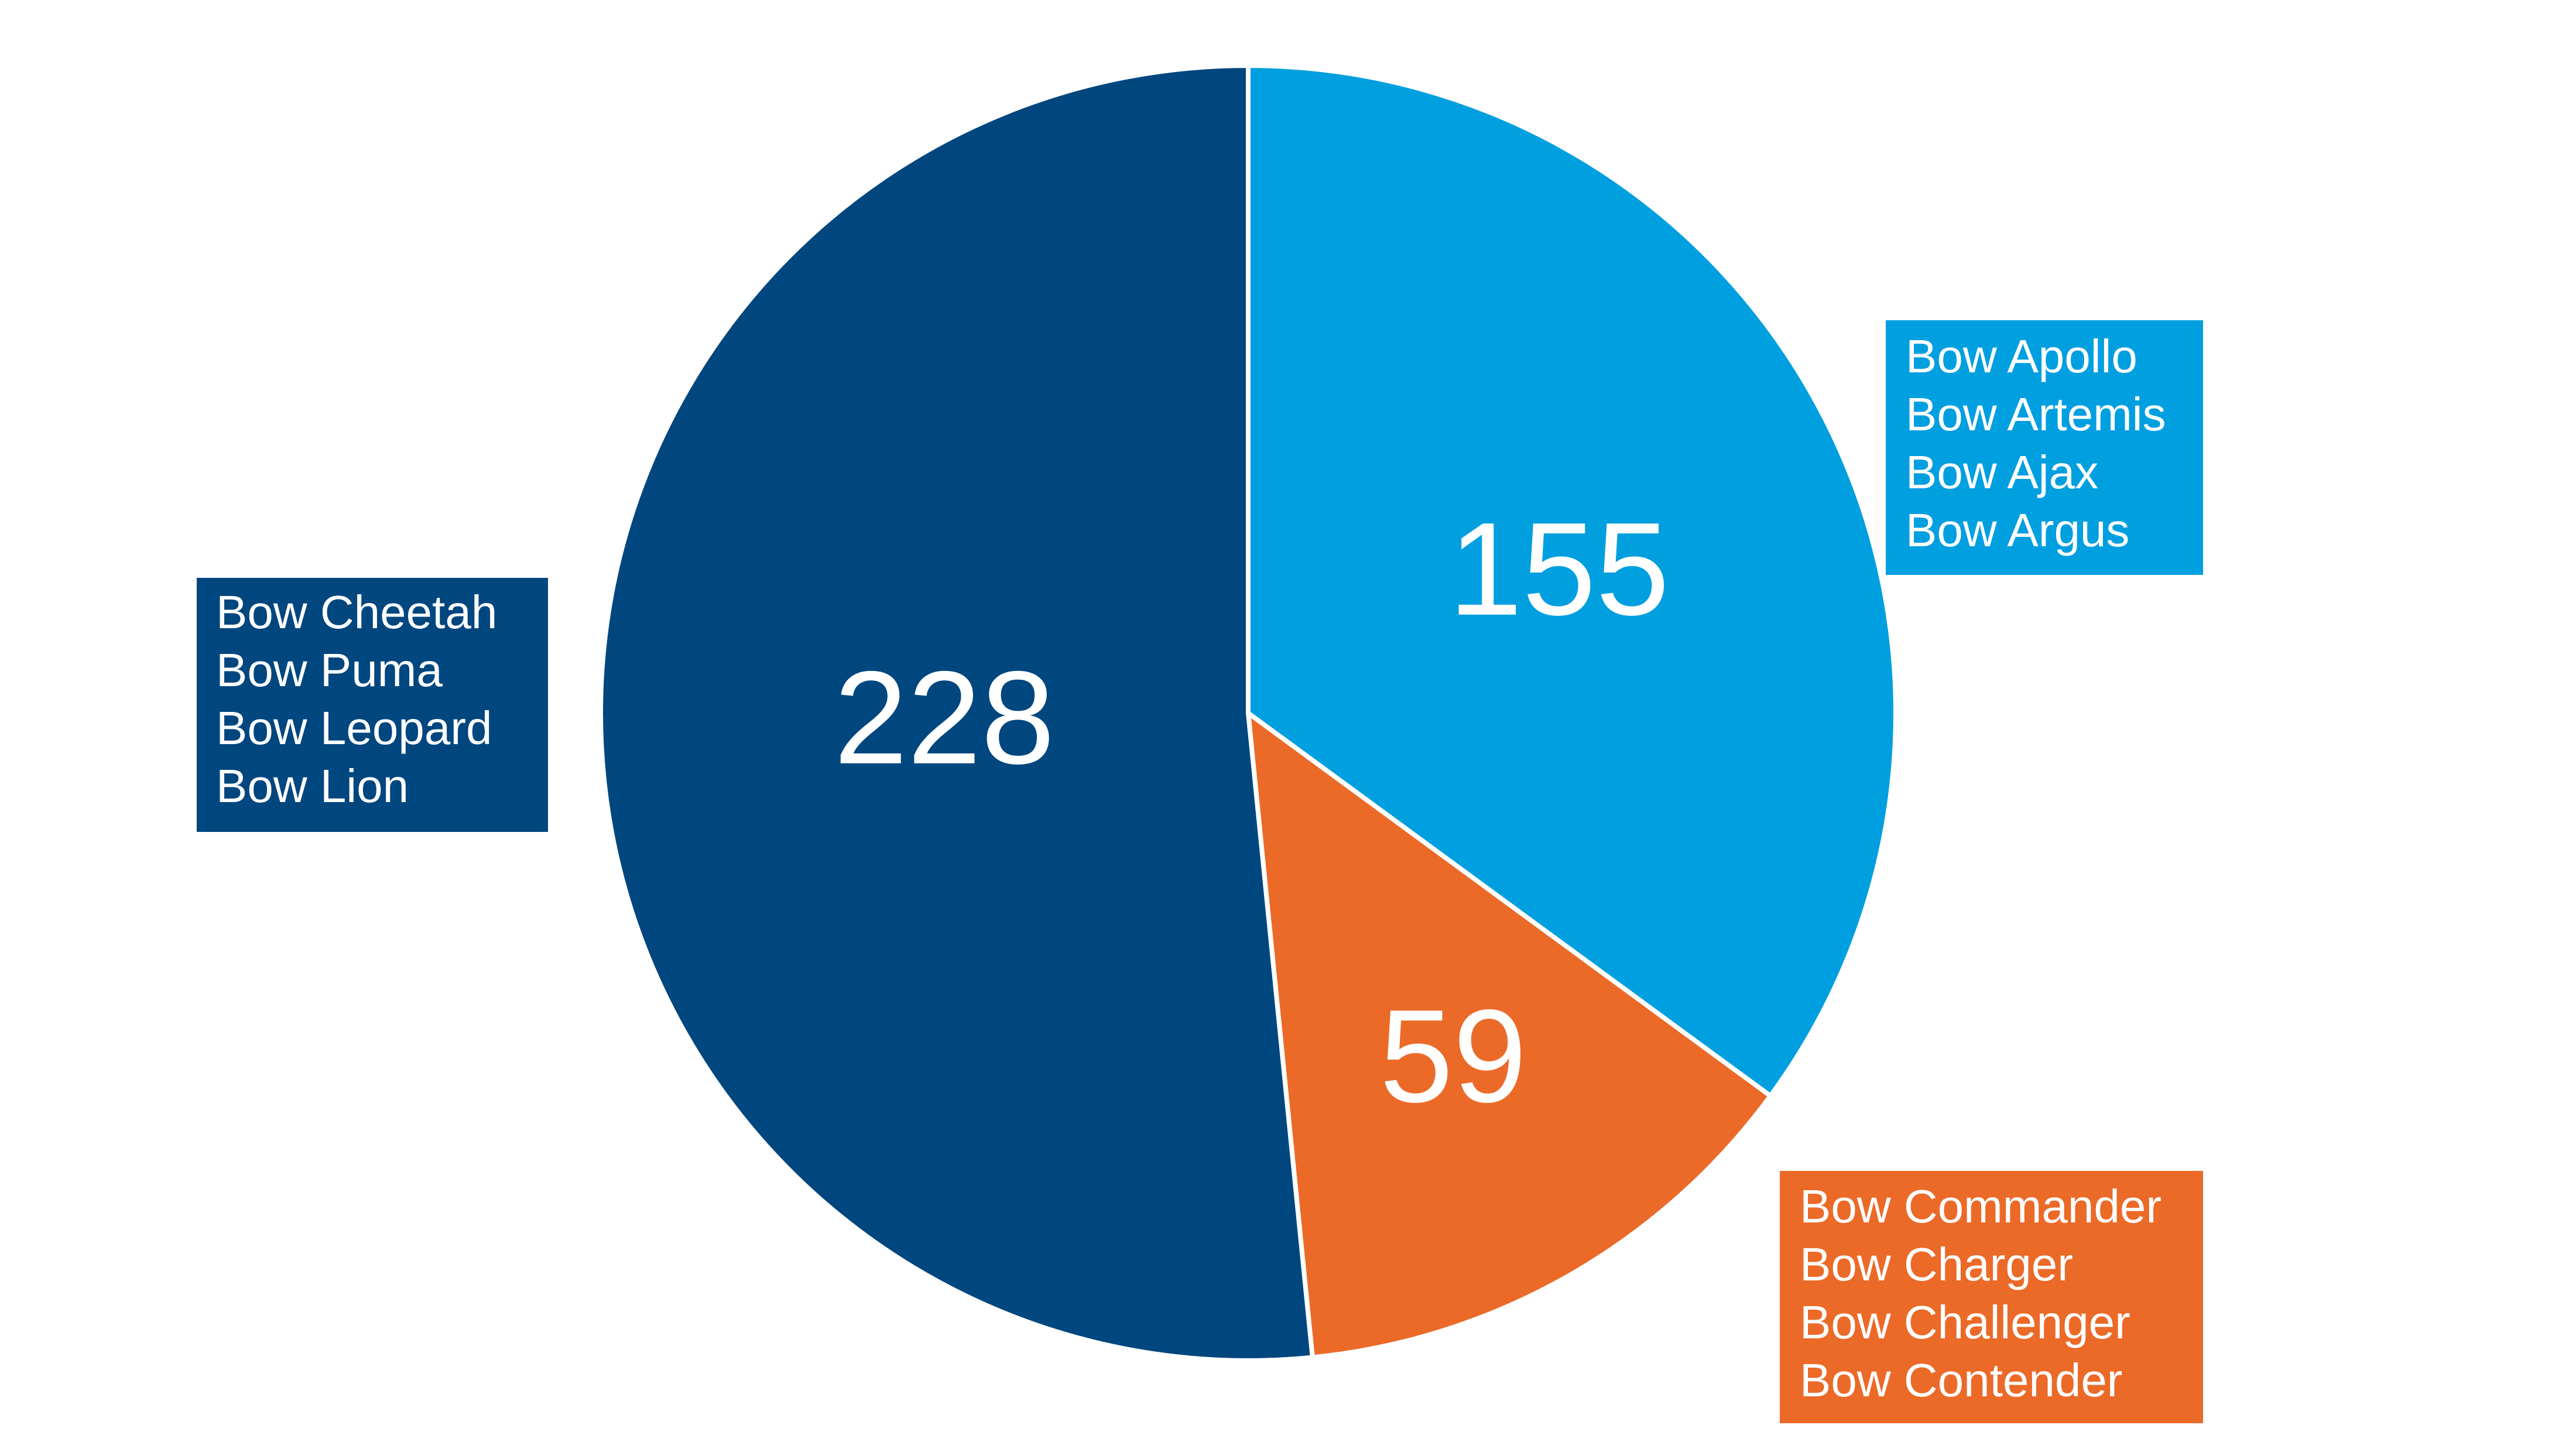  What do you see at coordinates (312, 786) in the screenshot?
I see `legend-label: Bow Lion` at bounding box center [312, 786].